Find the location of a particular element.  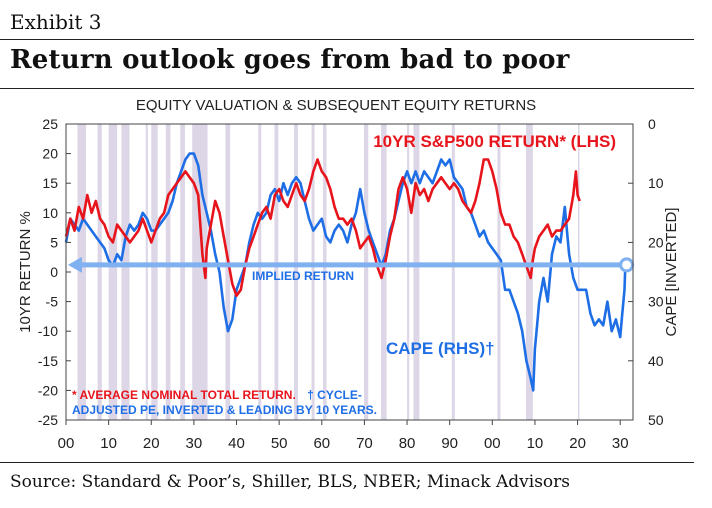

right-axis: 0 10 20 30 40 50 is located at coordinates (646, 272).